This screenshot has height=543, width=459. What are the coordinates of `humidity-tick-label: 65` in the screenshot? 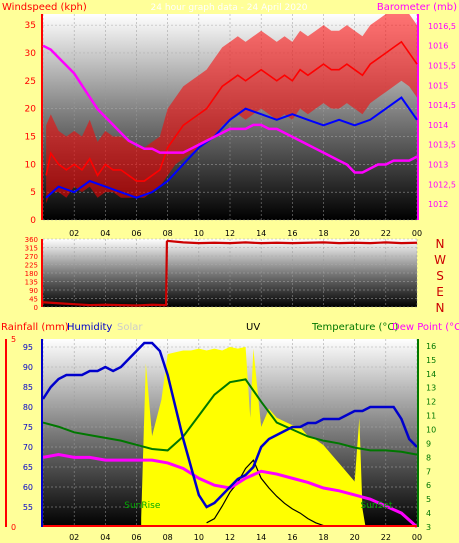 It's located at (28, 467).